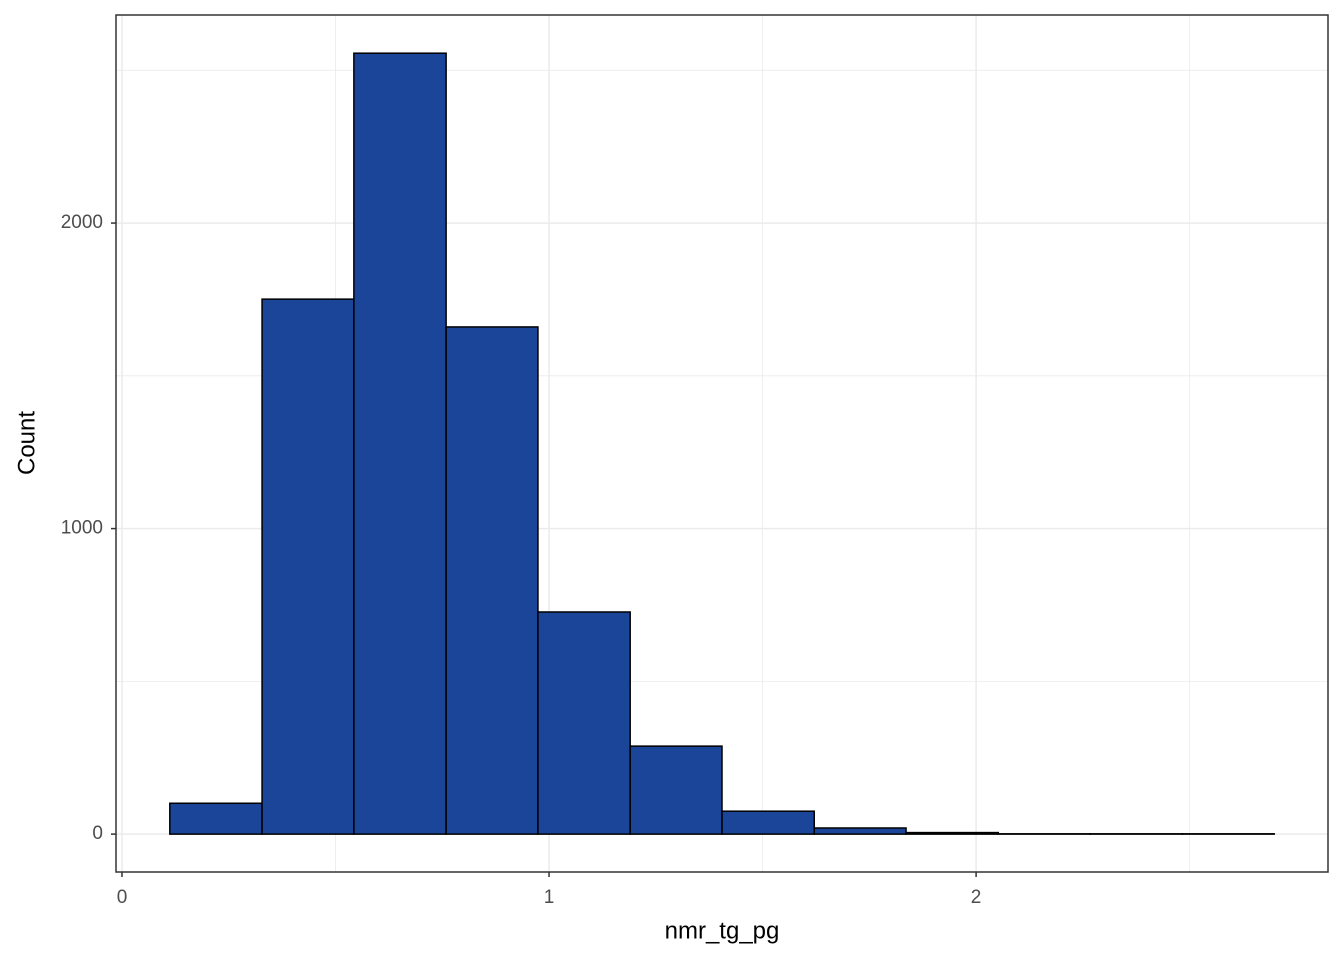  I want to click on x-tick-label: 0, so click(122, 897).